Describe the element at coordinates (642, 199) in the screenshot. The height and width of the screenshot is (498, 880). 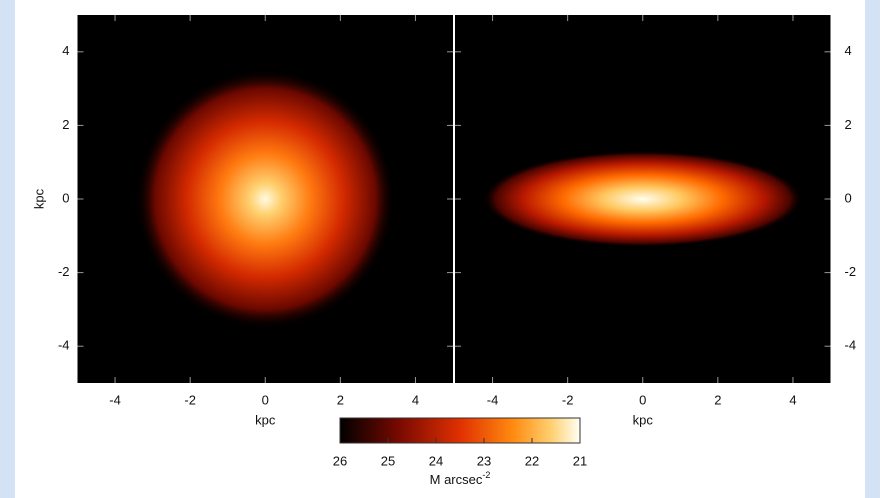
I see `galaxy-image` at that location.